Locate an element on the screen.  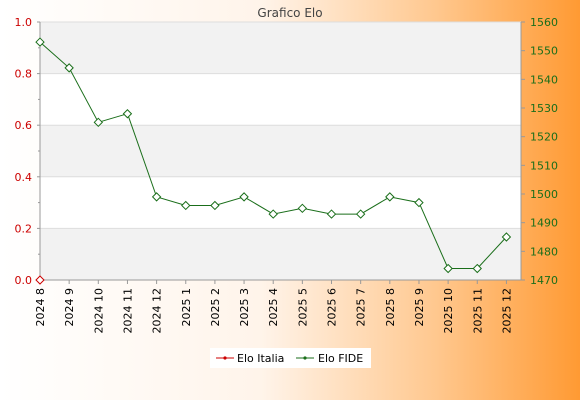
x-tick-label: 2025 4 is located at coordinates (273, 307).